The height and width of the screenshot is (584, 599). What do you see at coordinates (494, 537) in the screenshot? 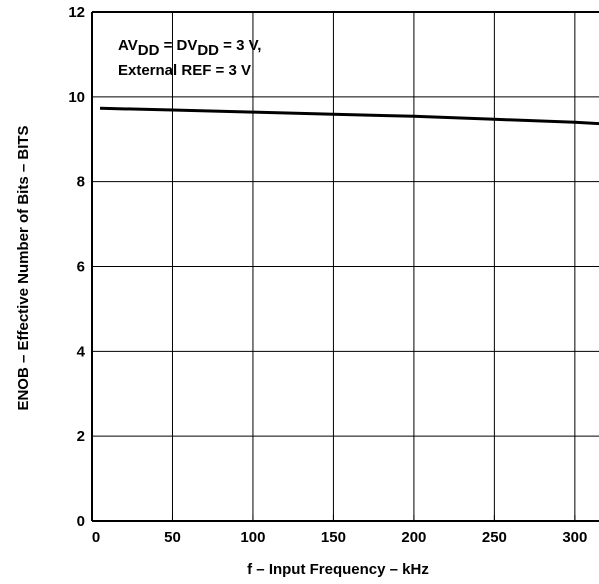
I see `x-tick-label: 250` at bounding box center [494, 537].